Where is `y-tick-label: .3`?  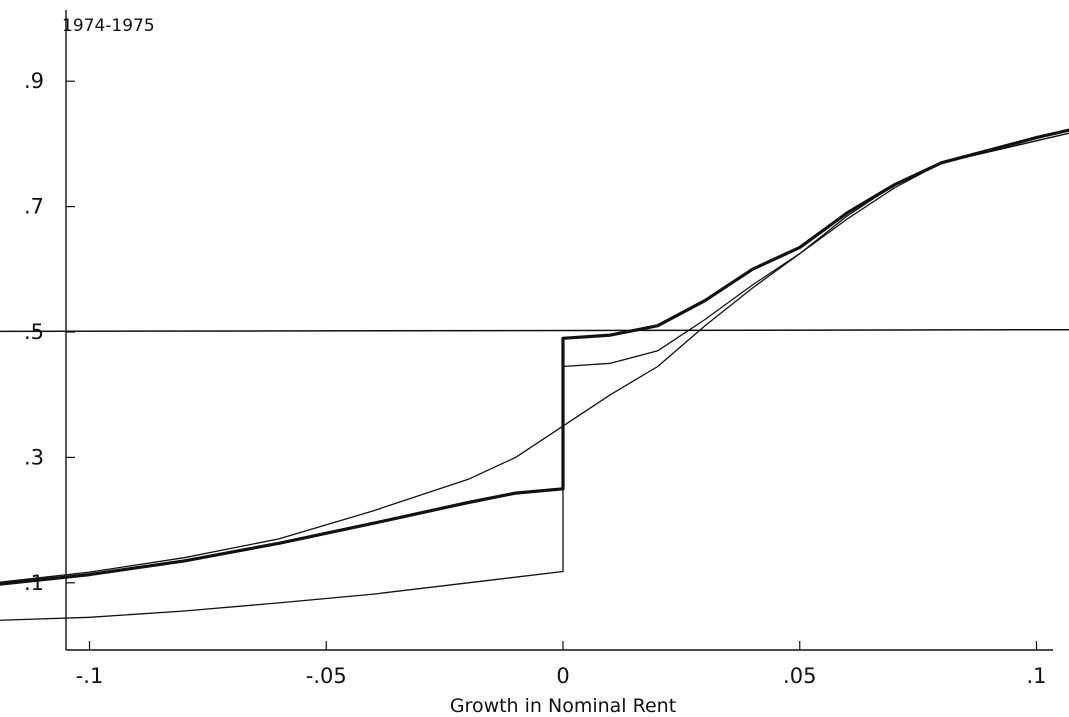 y-tick-label: .3 is located at coordinates (34, 457).